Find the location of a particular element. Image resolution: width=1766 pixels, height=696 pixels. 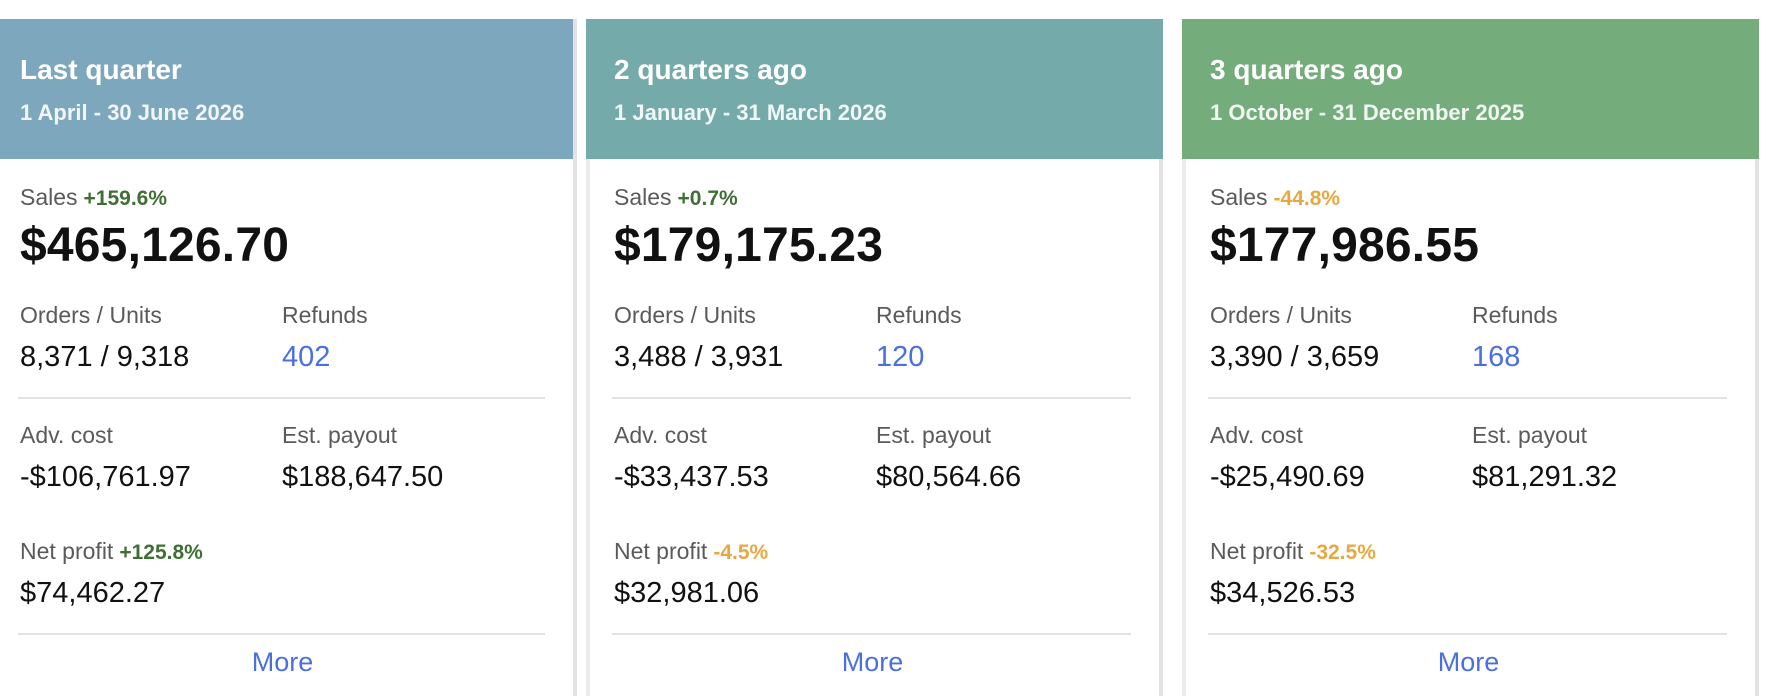

card-header: Last quarter 1 April - 30 June 2026 is located at coordinates (286, 89).